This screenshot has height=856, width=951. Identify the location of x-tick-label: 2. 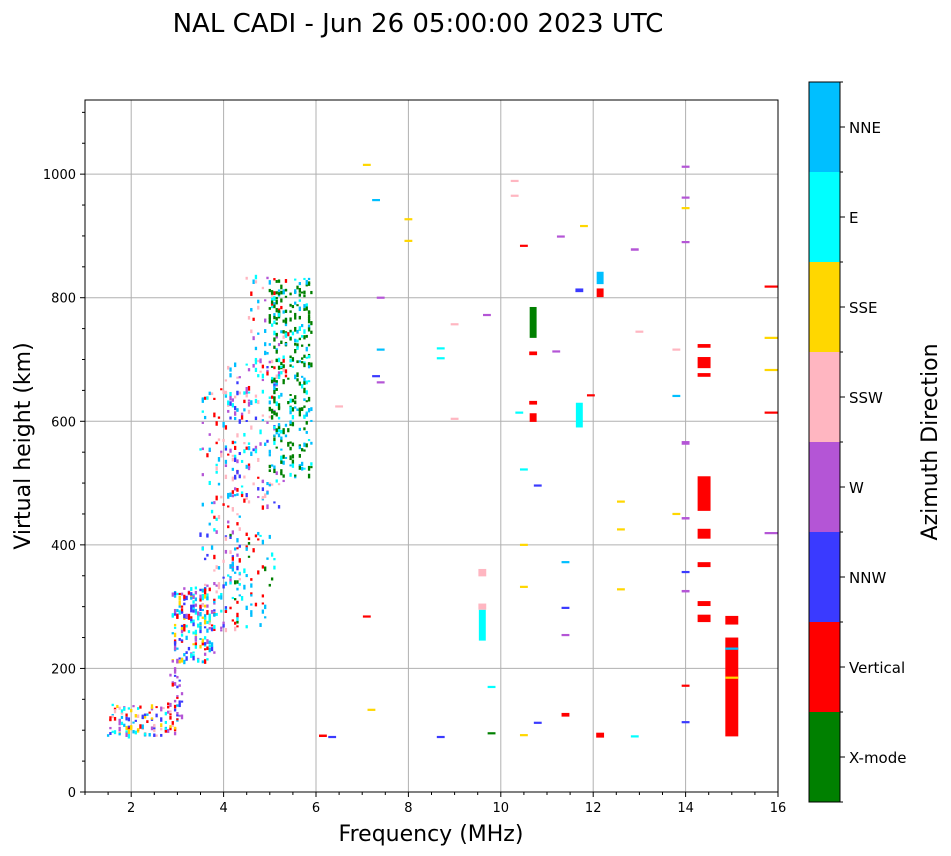
(131, 808).